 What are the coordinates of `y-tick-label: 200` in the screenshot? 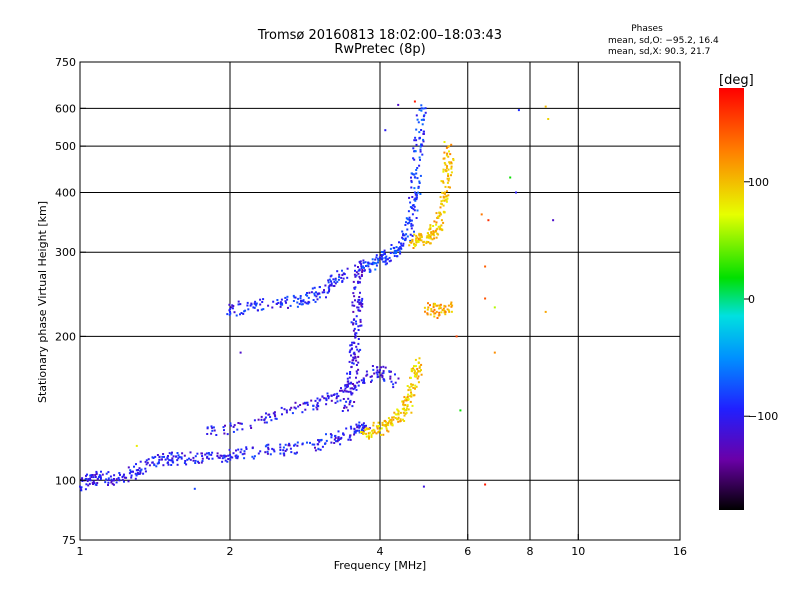 It's located at (65, 336).